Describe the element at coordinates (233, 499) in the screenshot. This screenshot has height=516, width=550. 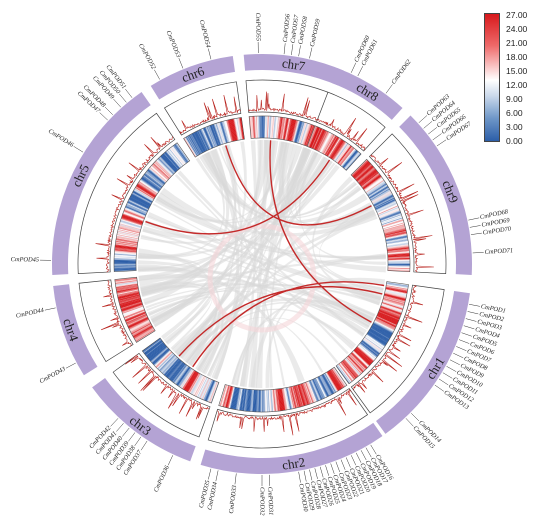
I see `gene-label: CmPOD33` at that location.